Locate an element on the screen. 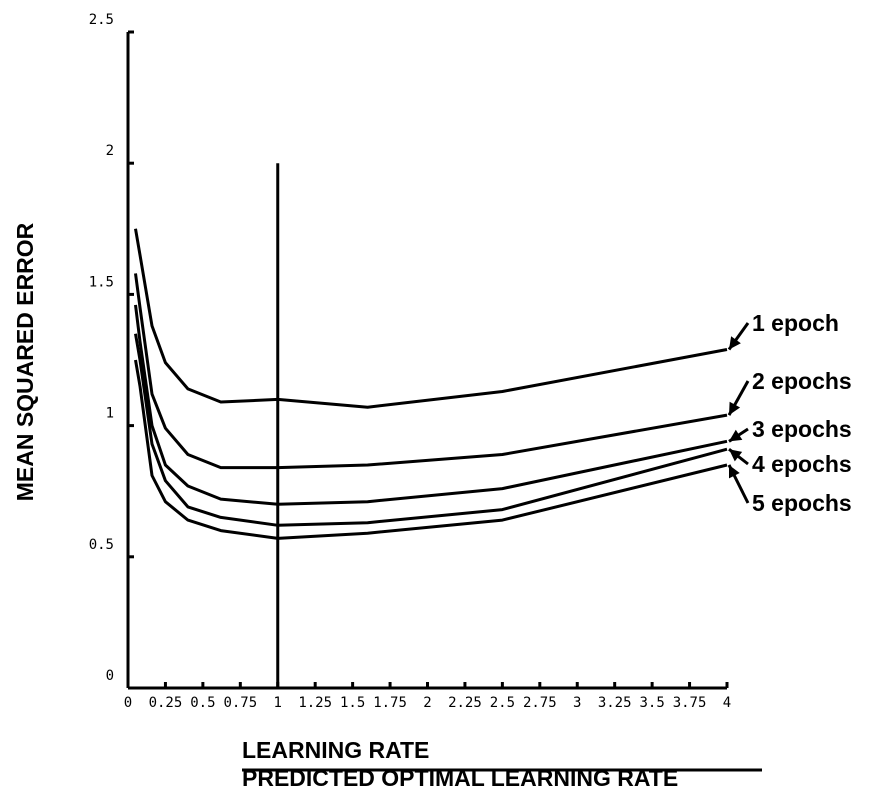  legend-label: 5 epochs is located at coordinates (802, 503).